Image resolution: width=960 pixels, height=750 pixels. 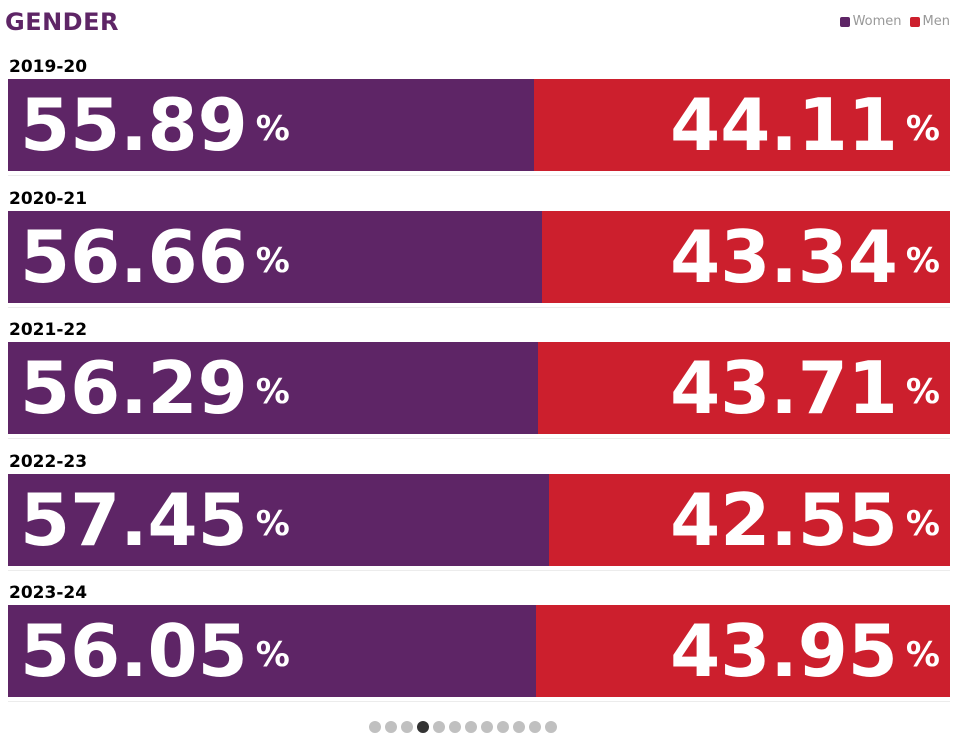 What do you see at coordinates (62, 22) in the screenshot?
I see `chart-title: GENDER` at bounding box center [62, 22].